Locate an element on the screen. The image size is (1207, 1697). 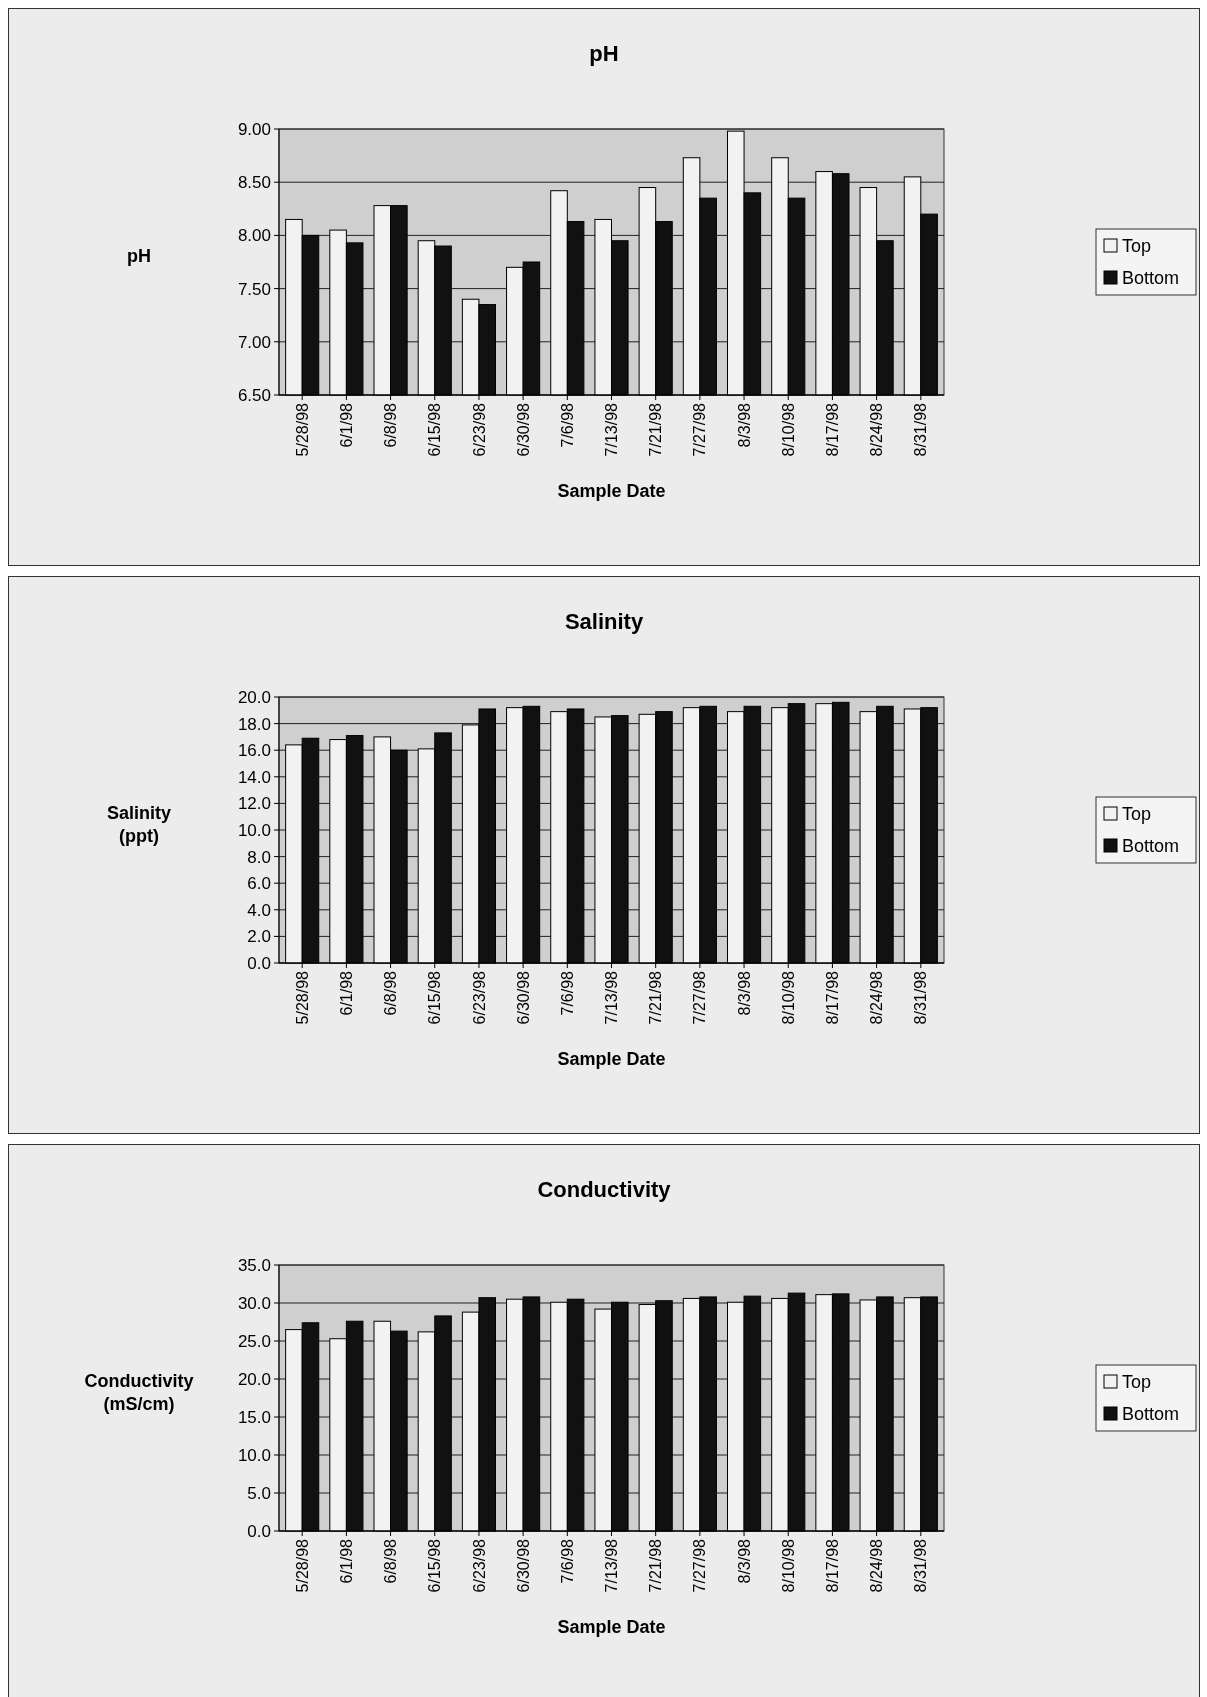
y-tick-label: 15.0 is located at coordinates (254, 1417).